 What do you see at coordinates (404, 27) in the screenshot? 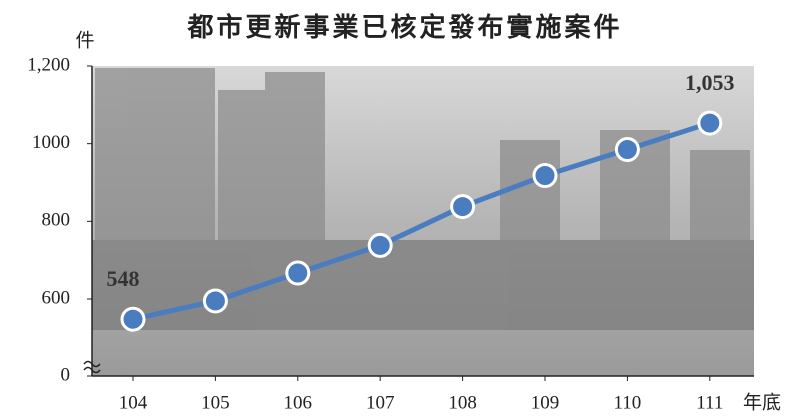
I see `chart-title: 都市更新事業已核定發布實施案件` at bounding box center [404, 27].